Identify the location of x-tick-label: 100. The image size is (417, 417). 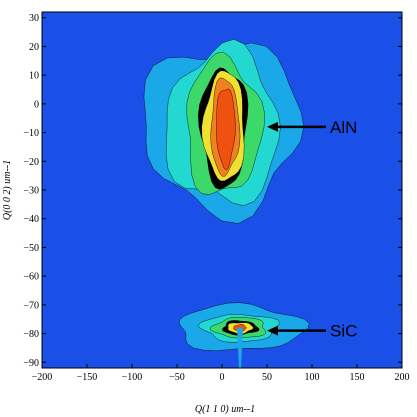
(312, 377).